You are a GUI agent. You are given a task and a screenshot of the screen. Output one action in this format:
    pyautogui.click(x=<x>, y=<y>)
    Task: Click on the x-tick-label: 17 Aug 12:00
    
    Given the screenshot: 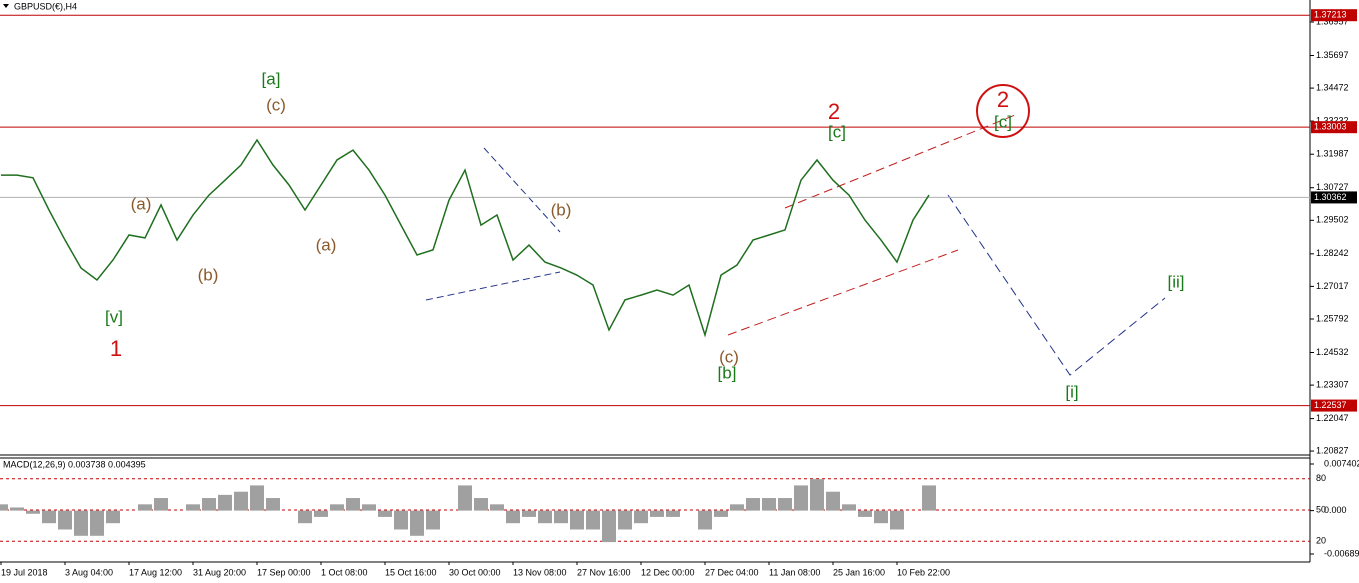 What is the action you would take?
    pyautogui.click(x=155, y=572)
    